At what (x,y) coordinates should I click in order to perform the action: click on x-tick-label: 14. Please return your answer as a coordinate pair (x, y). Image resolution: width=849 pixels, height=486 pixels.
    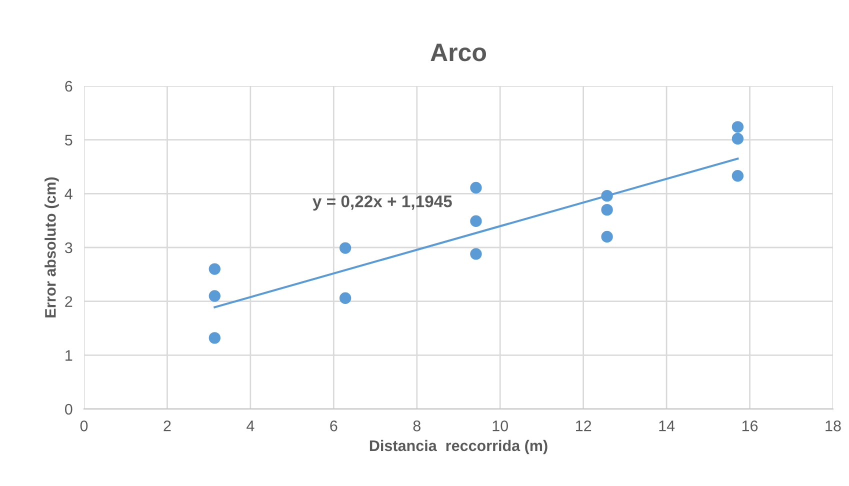
    Looking at the image, I should click on (667, 426).